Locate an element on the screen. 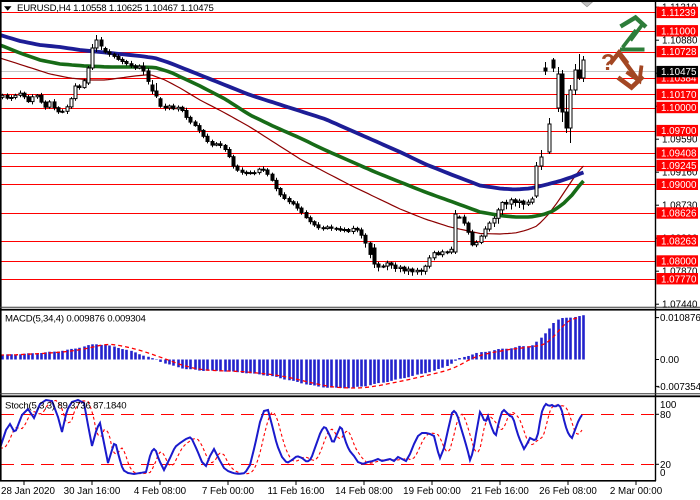 This screenshot has height=500, width=700. svg-text: 1.10000 is located at coordinates (679, 108).